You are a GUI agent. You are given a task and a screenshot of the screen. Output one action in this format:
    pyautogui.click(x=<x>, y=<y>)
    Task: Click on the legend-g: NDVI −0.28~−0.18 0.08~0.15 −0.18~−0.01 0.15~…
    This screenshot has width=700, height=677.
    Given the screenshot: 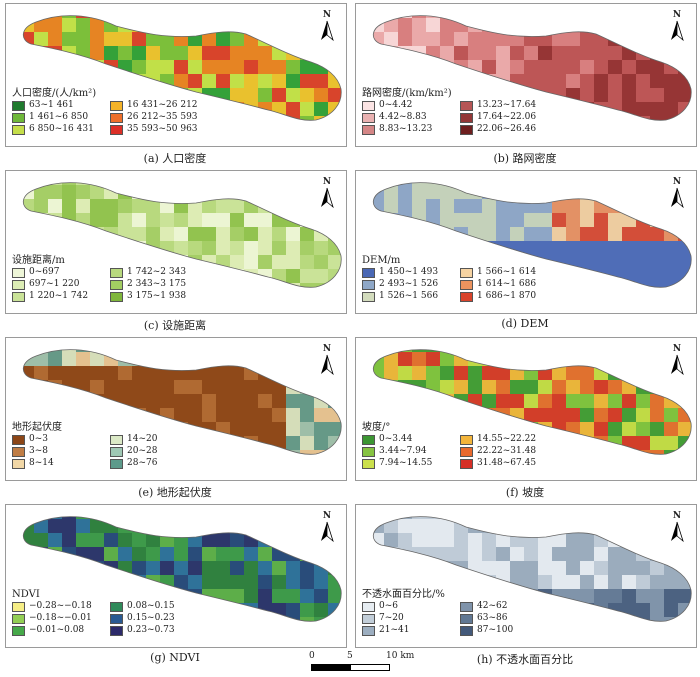 What is the action you would take?
    pyautogui.click(x=111, y=612)
    